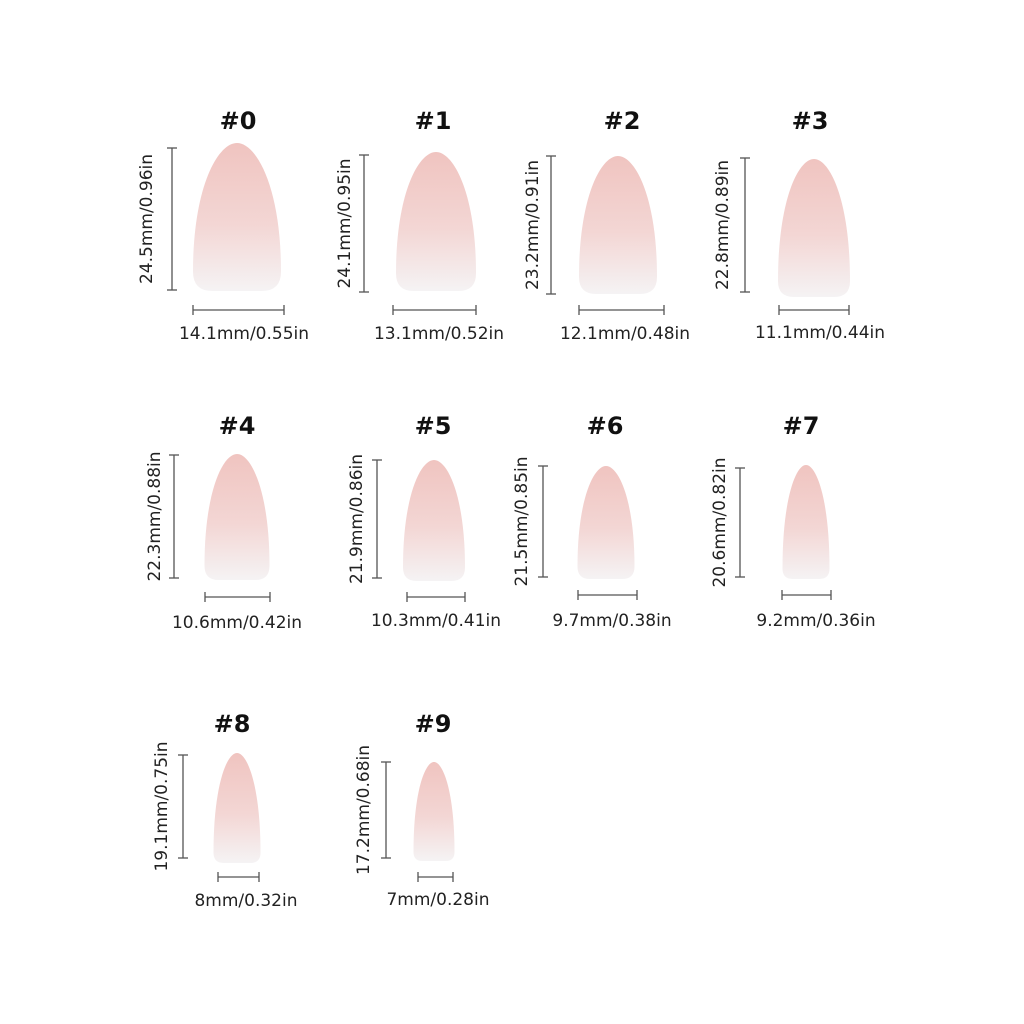 Image resolution: width=1024 pixels, height=1024 pixels. Describe the element at coordinates (232, 724) in the screenshot. I see `size-label: #8` at that location.